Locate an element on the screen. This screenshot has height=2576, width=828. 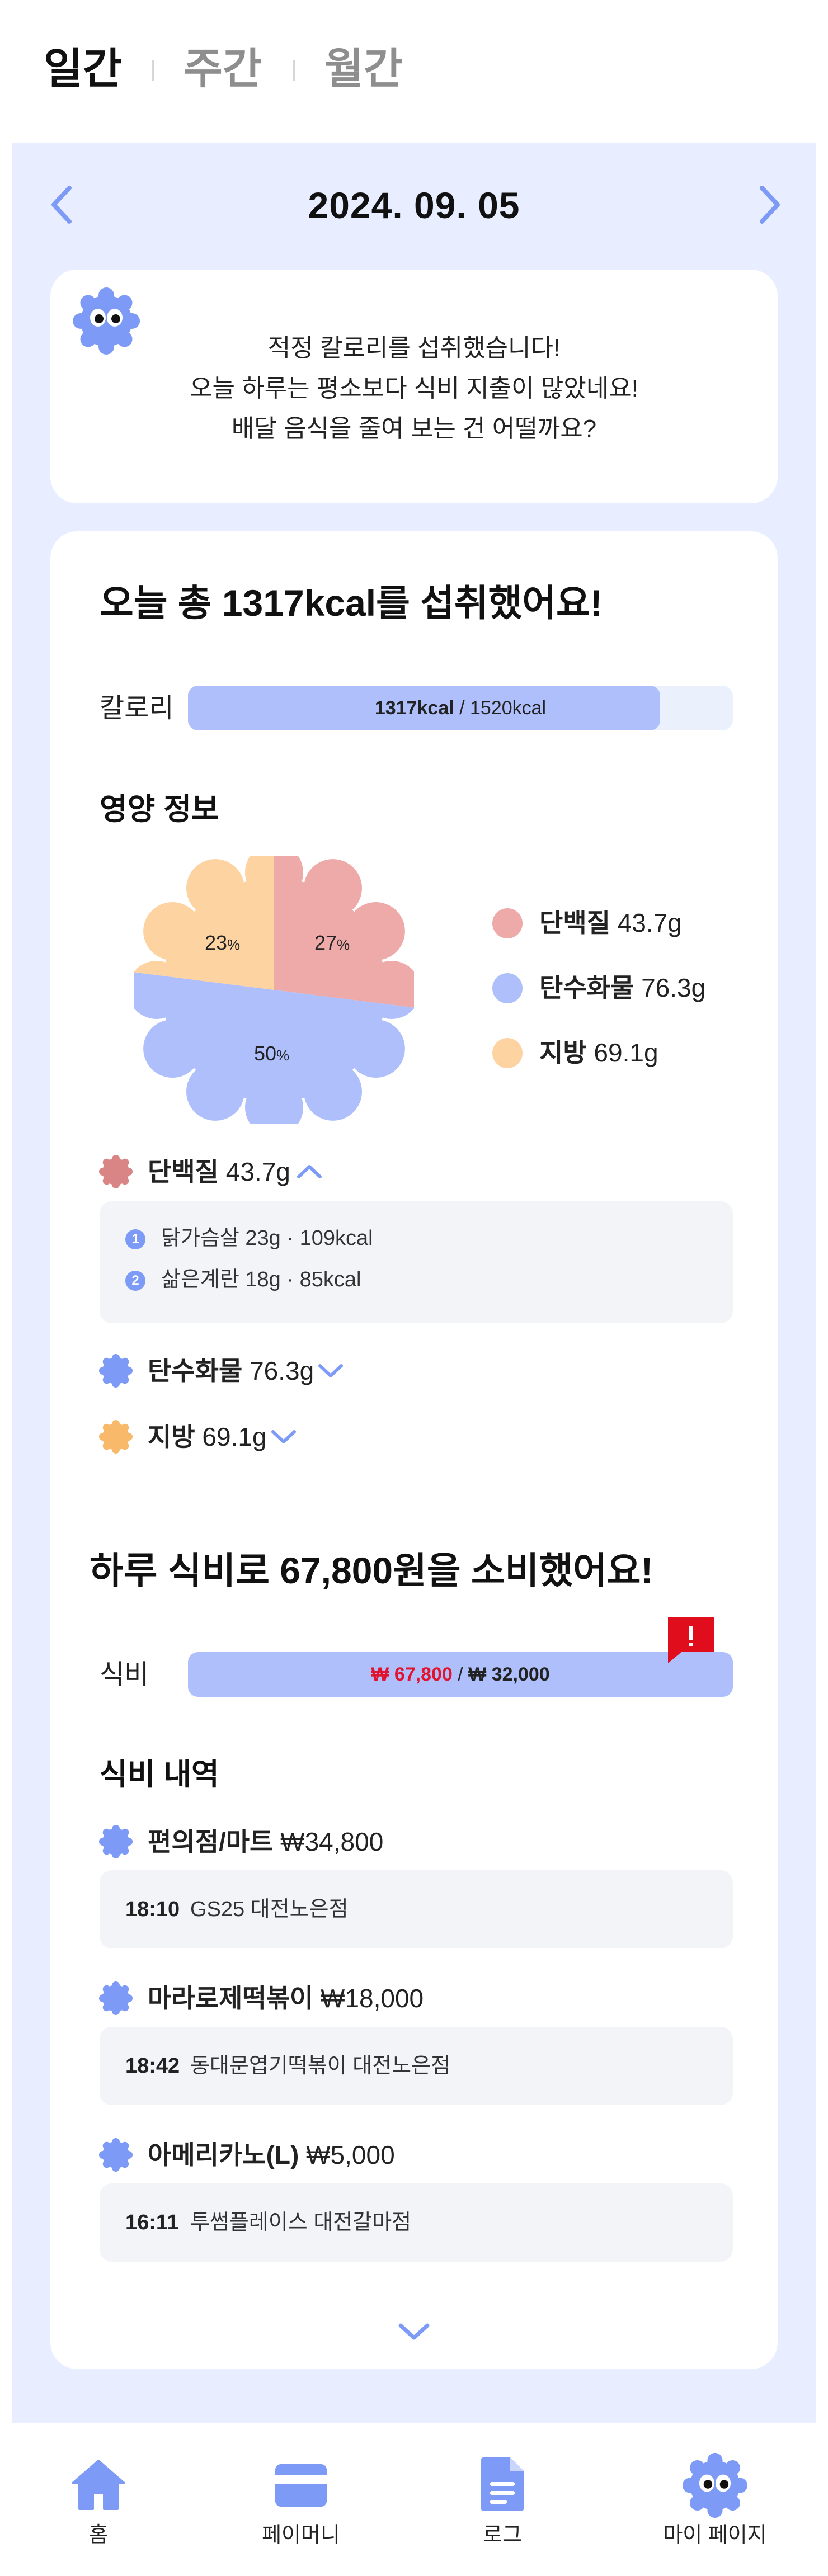
calorie-bar-fill is located at coordinates (424, 708).